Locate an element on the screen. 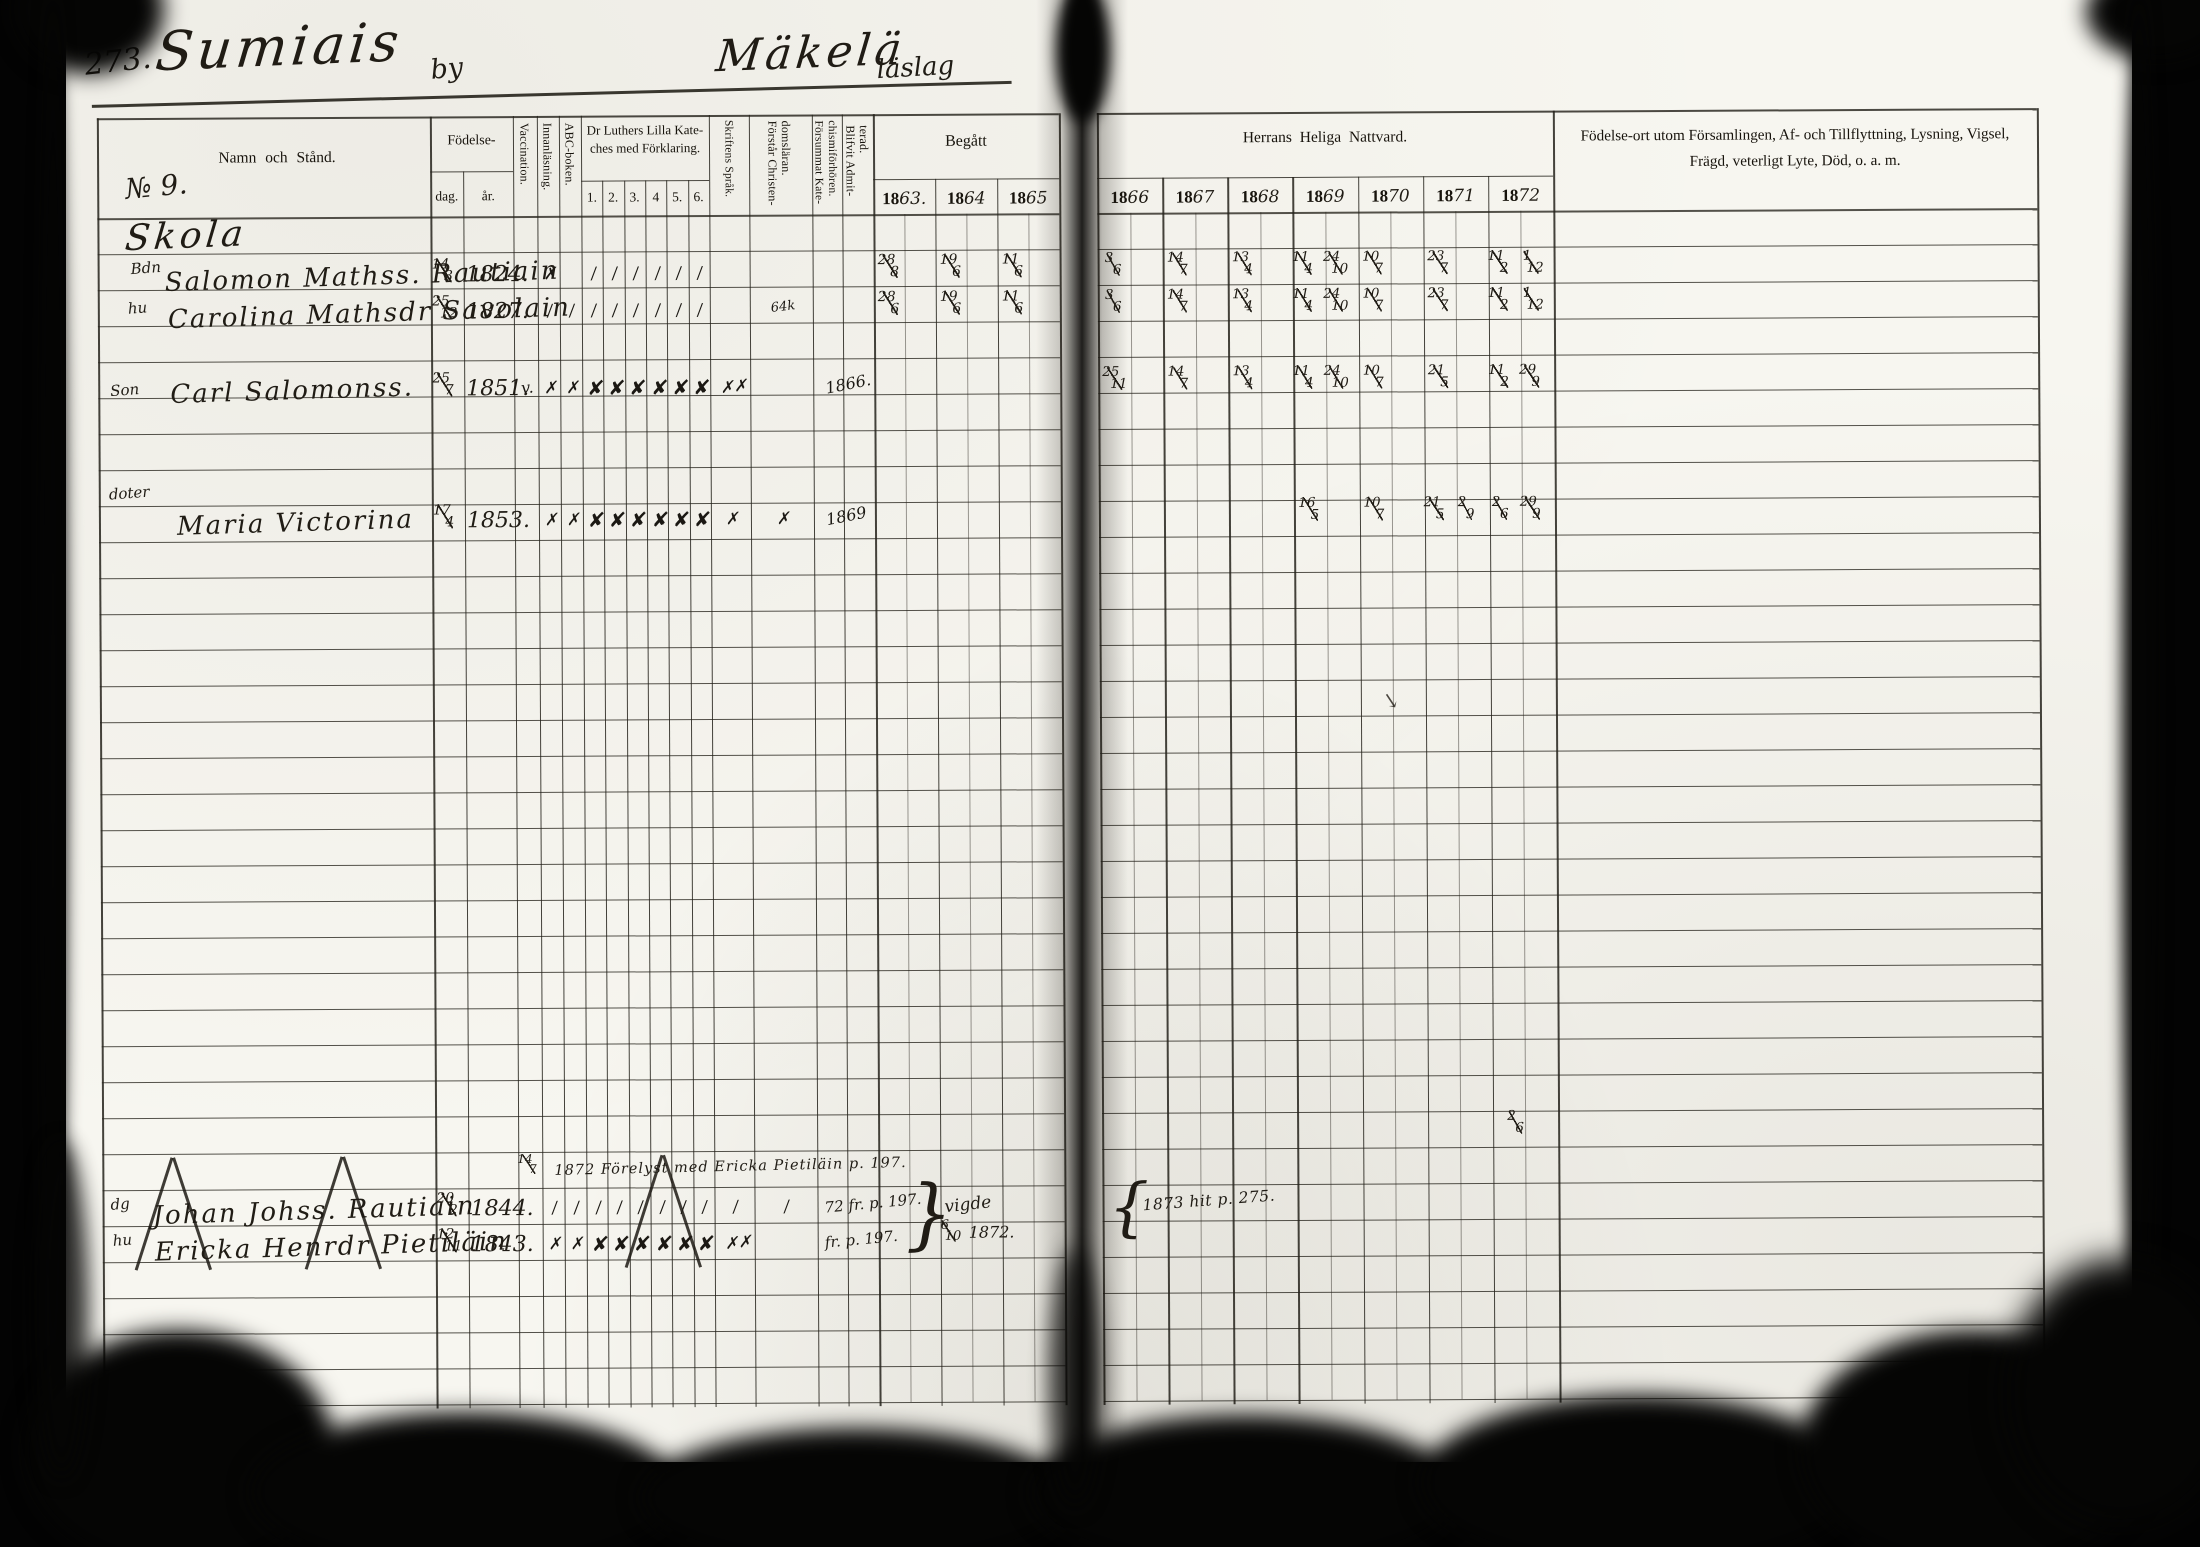 This screenshot has width=2200, height=1547. ink-mark: ✗✗ is located at coordinates (734, 386).